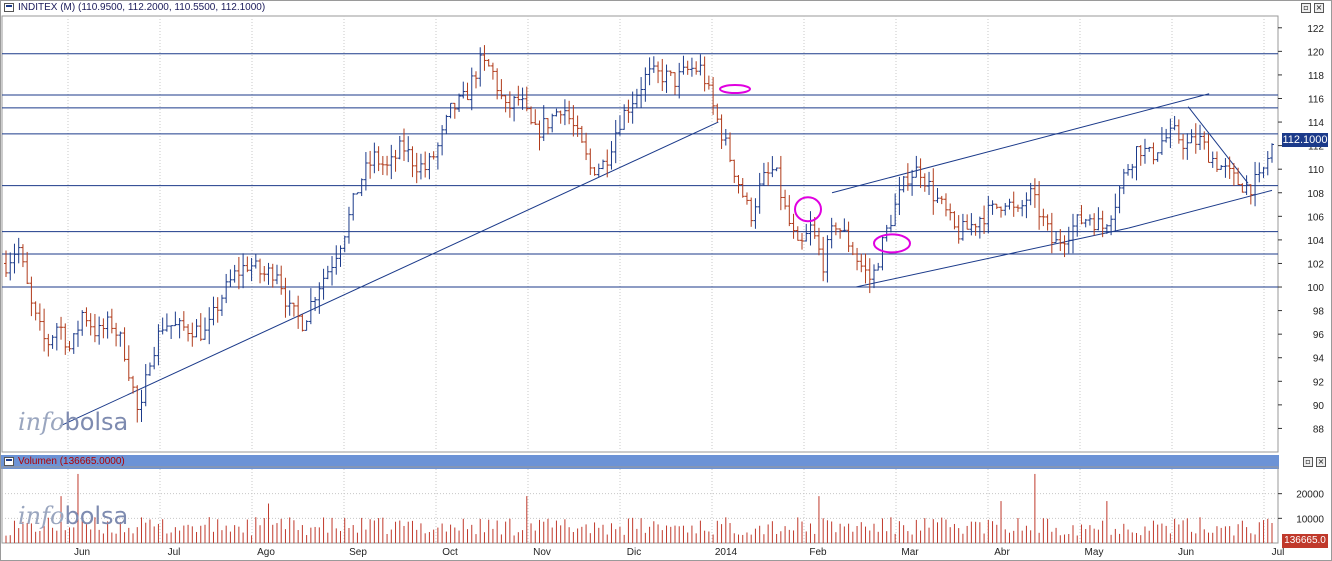  What do you see at coordinates (1310, 519) in the screenshot?
I see `volume-tick-label: 10000` at bounding box center [1310, 519].